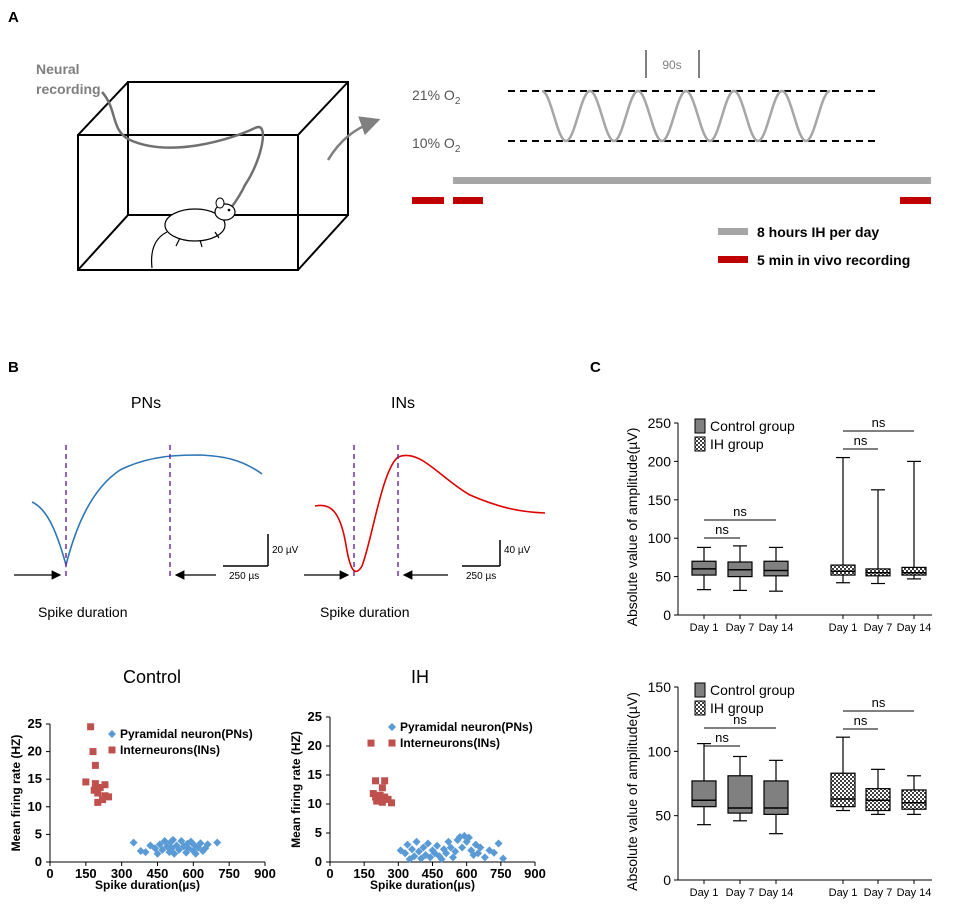 The width and height of the screenshot is (957, 918). Describe the element at coordinates (35, 751) in the screenshot. I see `y-tick-label: 20` at that location.